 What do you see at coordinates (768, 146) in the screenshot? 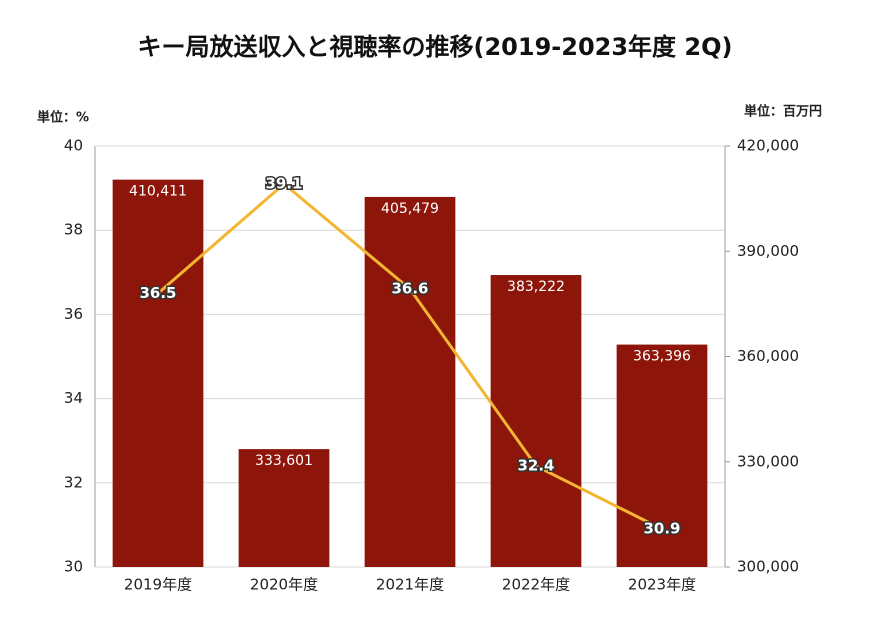
I see `y2-tick-label: 420,000` at bounding box center [768, 146].